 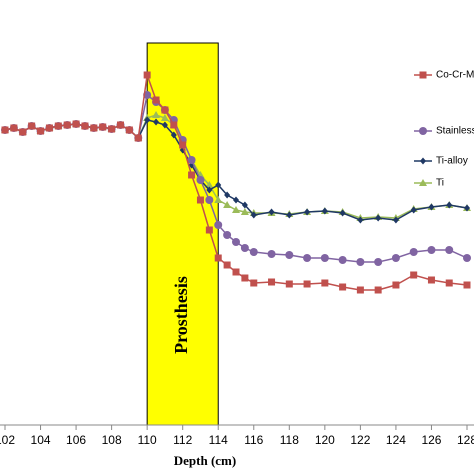 I want to click on legend-label: Ti-alloy, so click(x=452, y=161).